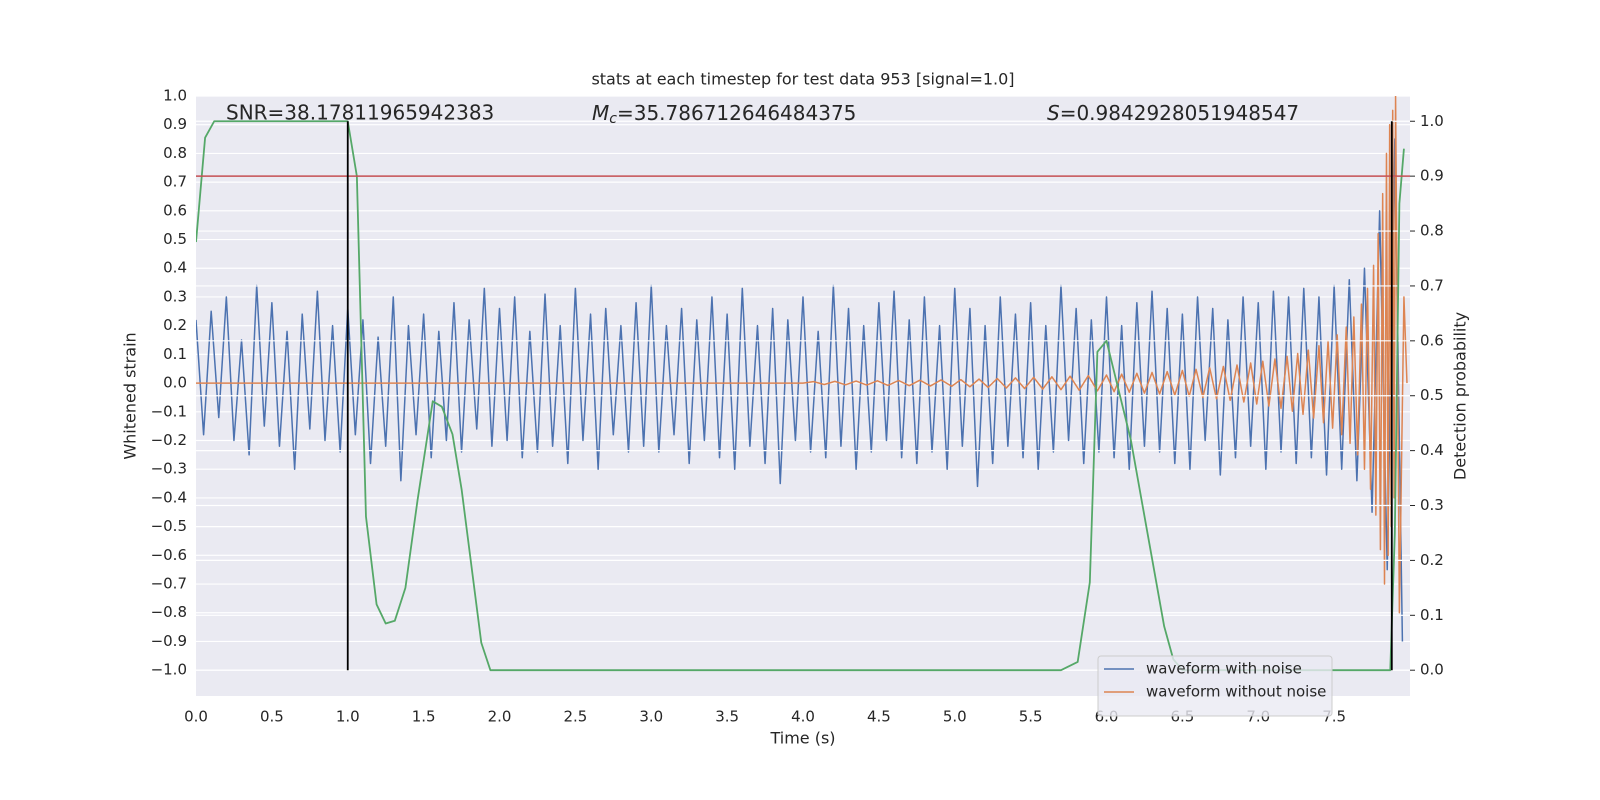 The image size is (1600, 800). I want to click on y-tick-label: −0.2, so click(169, 440).